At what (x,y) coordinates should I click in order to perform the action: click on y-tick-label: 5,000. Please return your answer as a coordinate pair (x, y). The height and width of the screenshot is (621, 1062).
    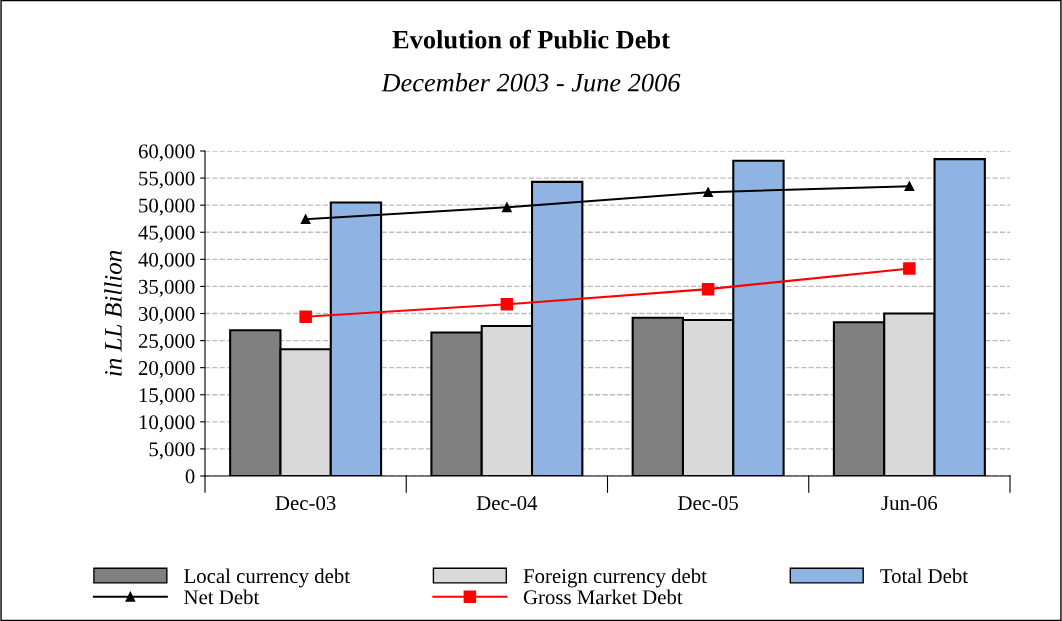
    Looking at the image, I should click on (172, 451).